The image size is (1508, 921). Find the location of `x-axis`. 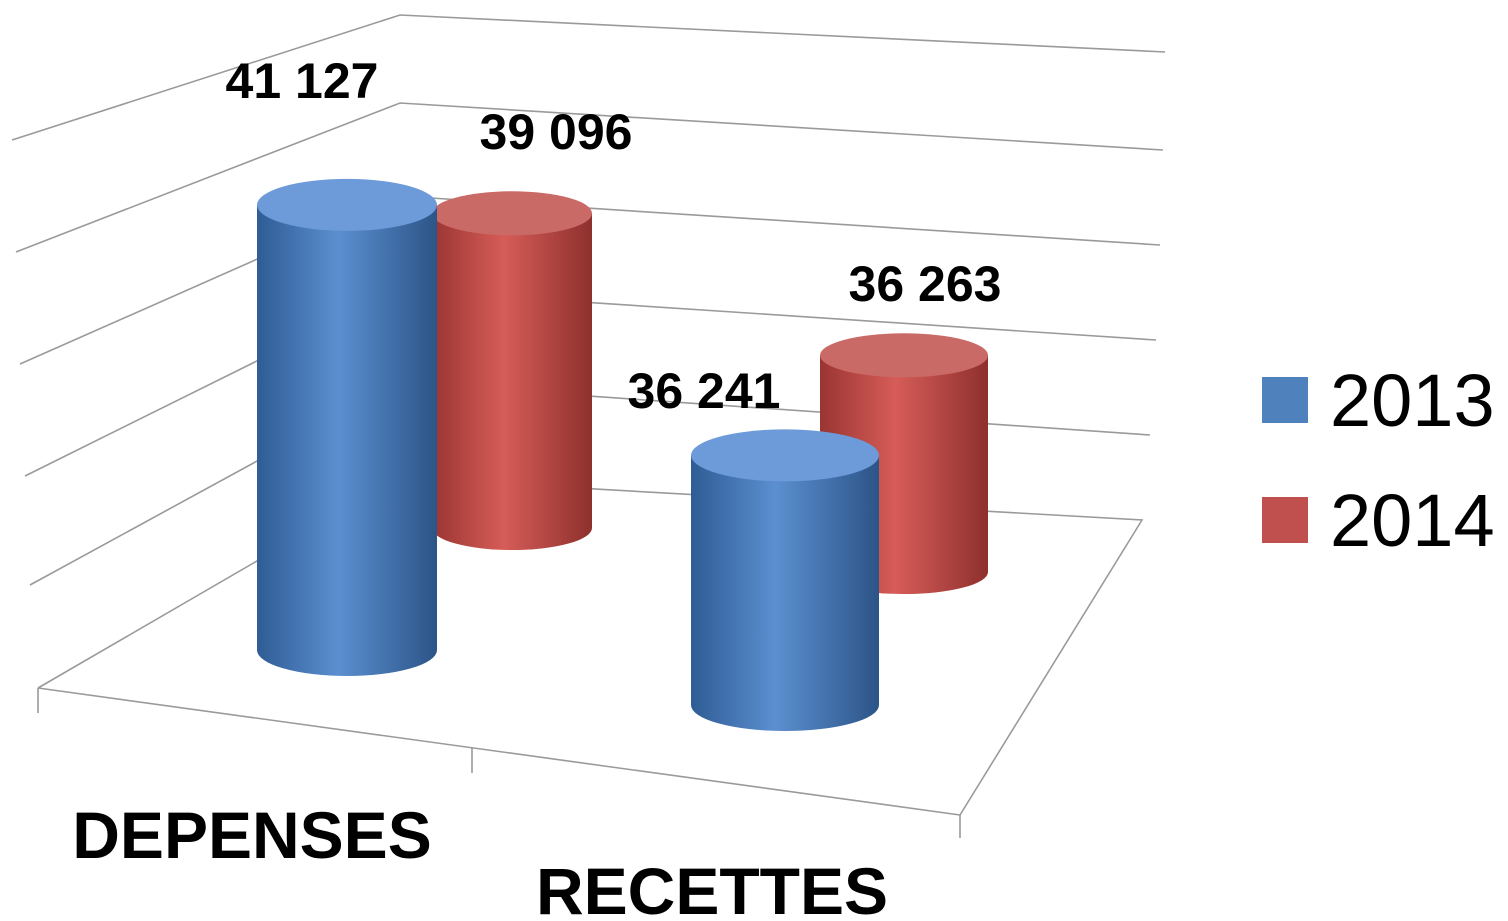

x-axis is located at coordinates (499, 751).